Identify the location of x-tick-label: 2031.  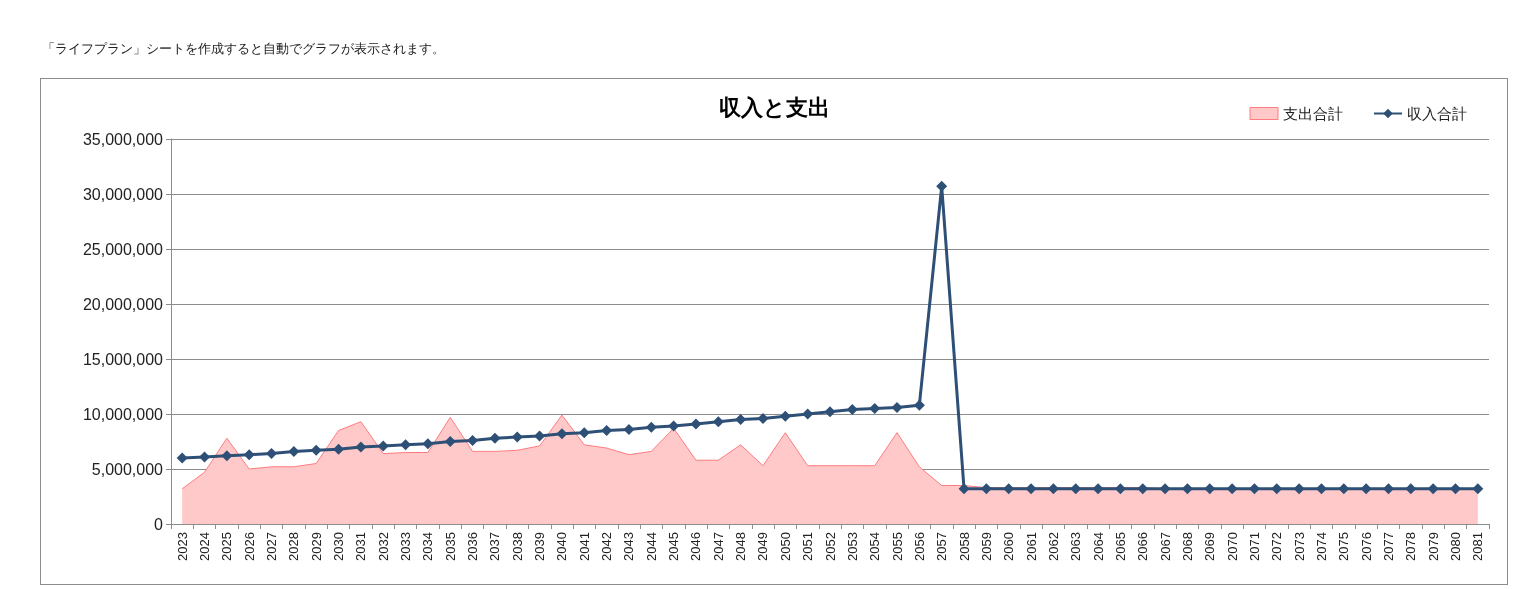
(361, 546).